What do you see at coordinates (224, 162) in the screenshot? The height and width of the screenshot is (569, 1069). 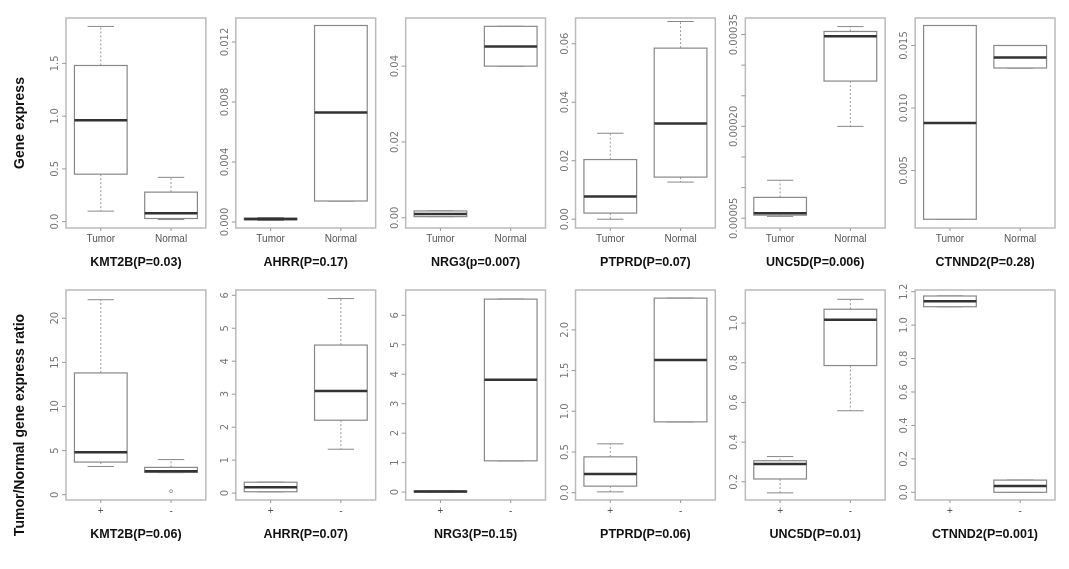 I see `y-tick-label: 0.004` at bounding box center [224, 162].